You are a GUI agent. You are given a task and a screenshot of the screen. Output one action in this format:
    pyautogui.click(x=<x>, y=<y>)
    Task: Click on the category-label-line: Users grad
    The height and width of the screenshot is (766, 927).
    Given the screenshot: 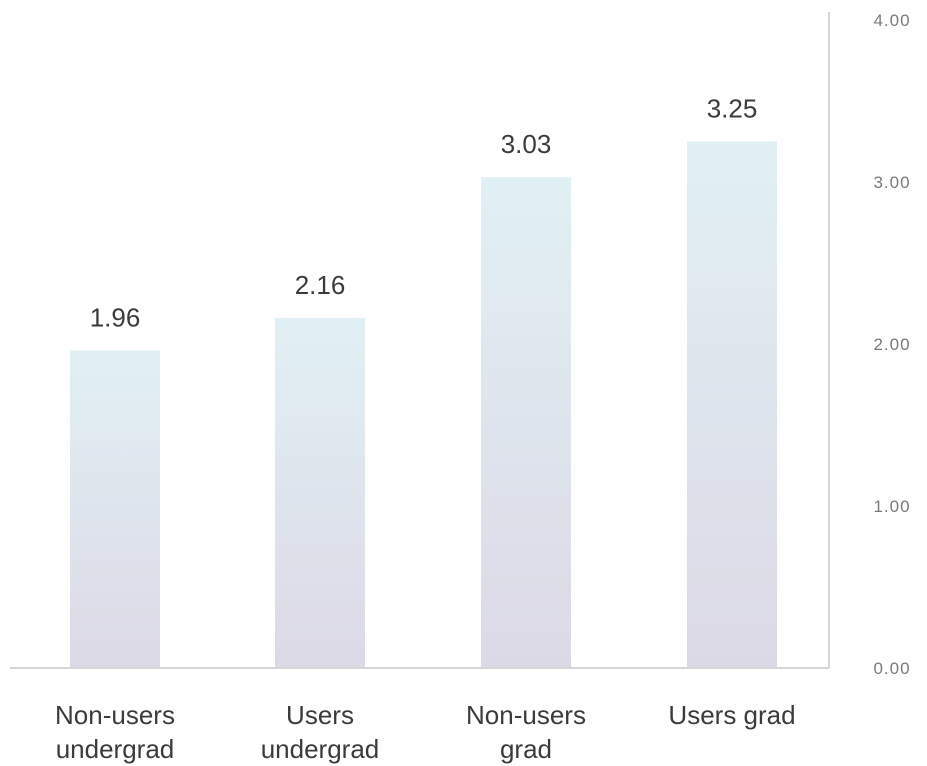 What is the action you would take?
    pyautogui.click(x=731, y=715)
    